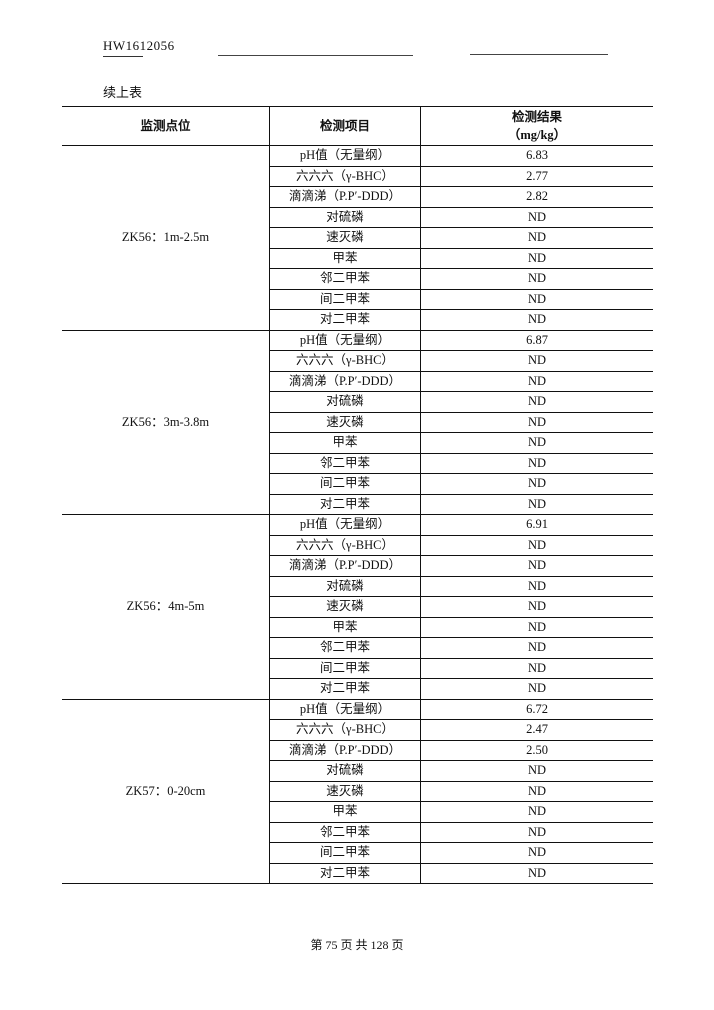 The height and width of the screenshot is (1010, 714). What do you see at coordinates (139, 45) in the screenshot?
I see `document-id: HW1612056` at bounding box center [139, 45].